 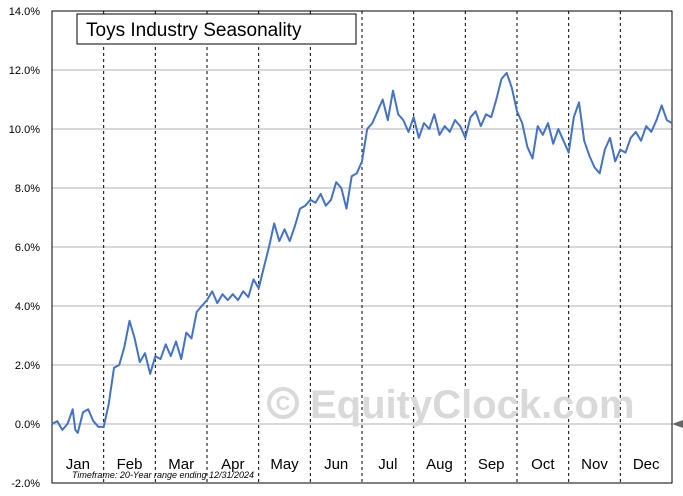 I want to click on y-tick-label: 0.0%, so click(x=27, y=425).